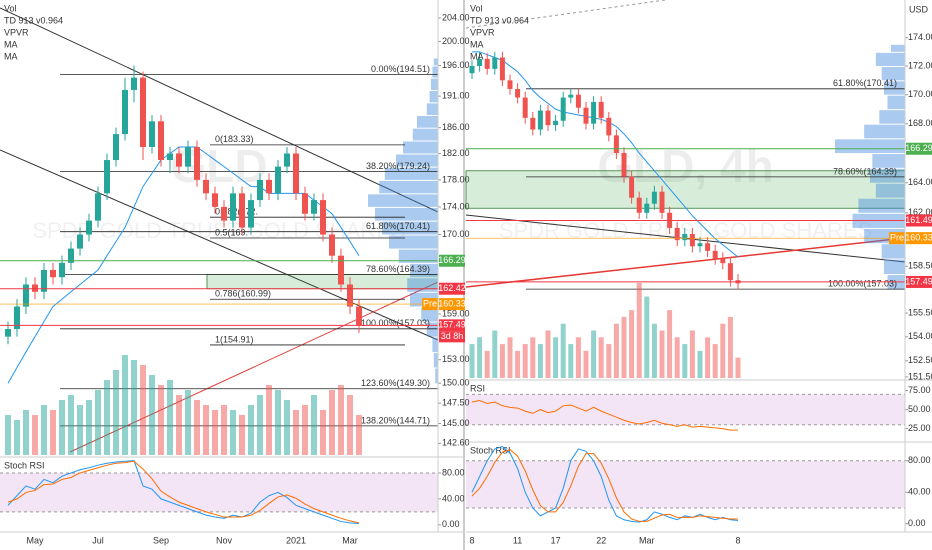 The height and width of the screenshot is (550, 932). I want to click on price-tag-note-label: 3d 8h, so click(452, 336).